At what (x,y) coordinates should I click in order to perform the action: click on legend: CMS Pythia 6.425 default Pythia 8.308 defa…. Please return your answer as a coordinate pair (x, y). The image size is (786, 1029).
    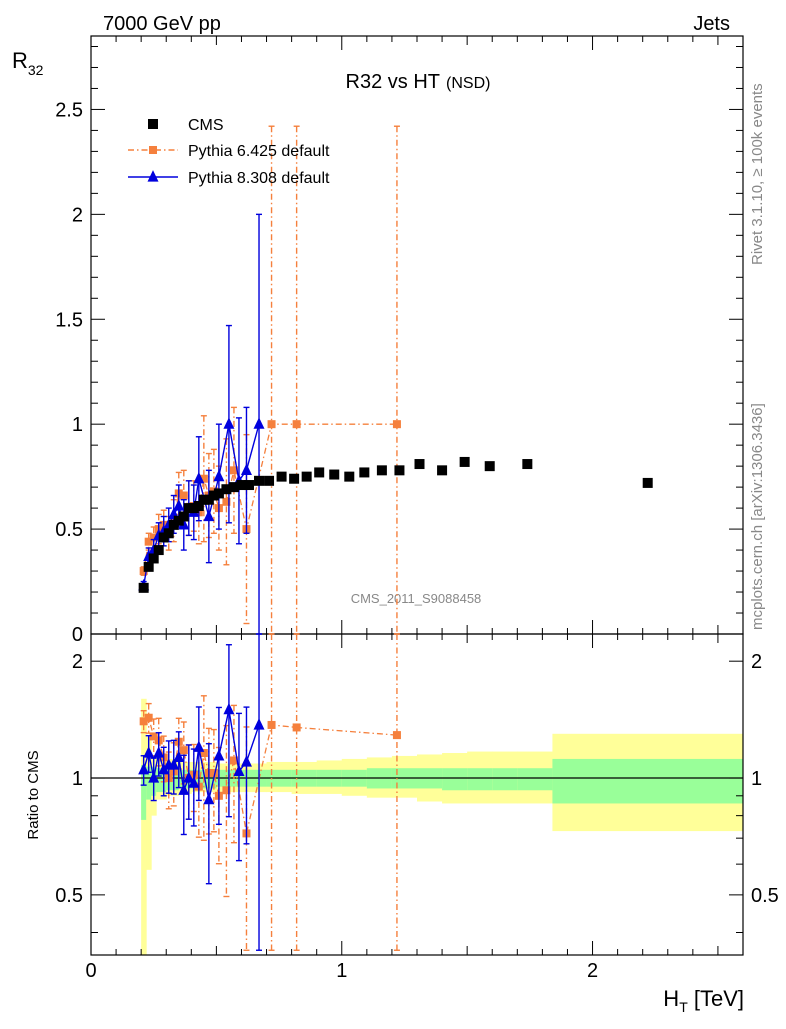
    Looking at the image, I should click on (229, 152).